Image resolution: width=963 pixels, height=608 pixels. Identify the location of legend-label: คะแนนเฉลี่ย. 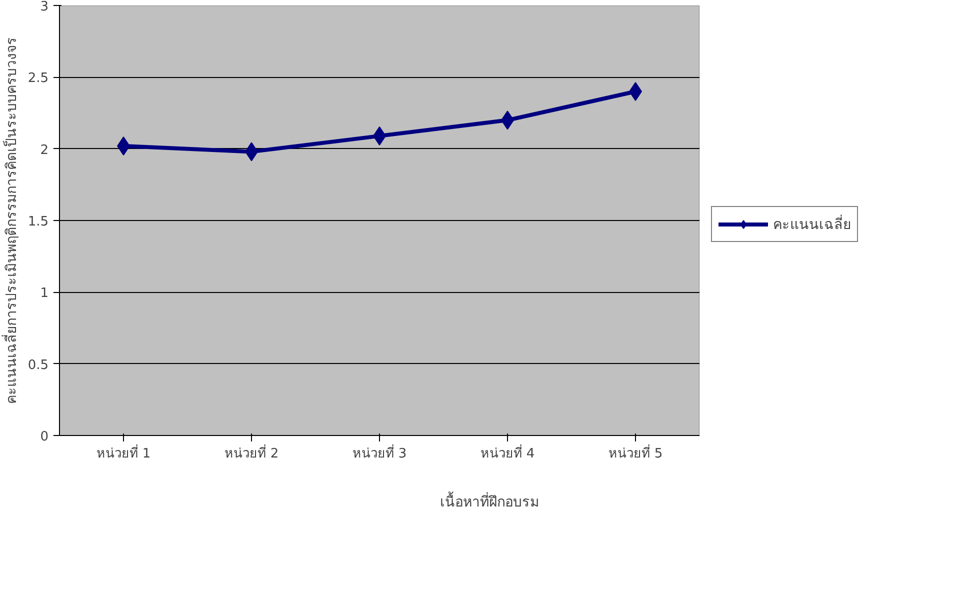
(812, 224).